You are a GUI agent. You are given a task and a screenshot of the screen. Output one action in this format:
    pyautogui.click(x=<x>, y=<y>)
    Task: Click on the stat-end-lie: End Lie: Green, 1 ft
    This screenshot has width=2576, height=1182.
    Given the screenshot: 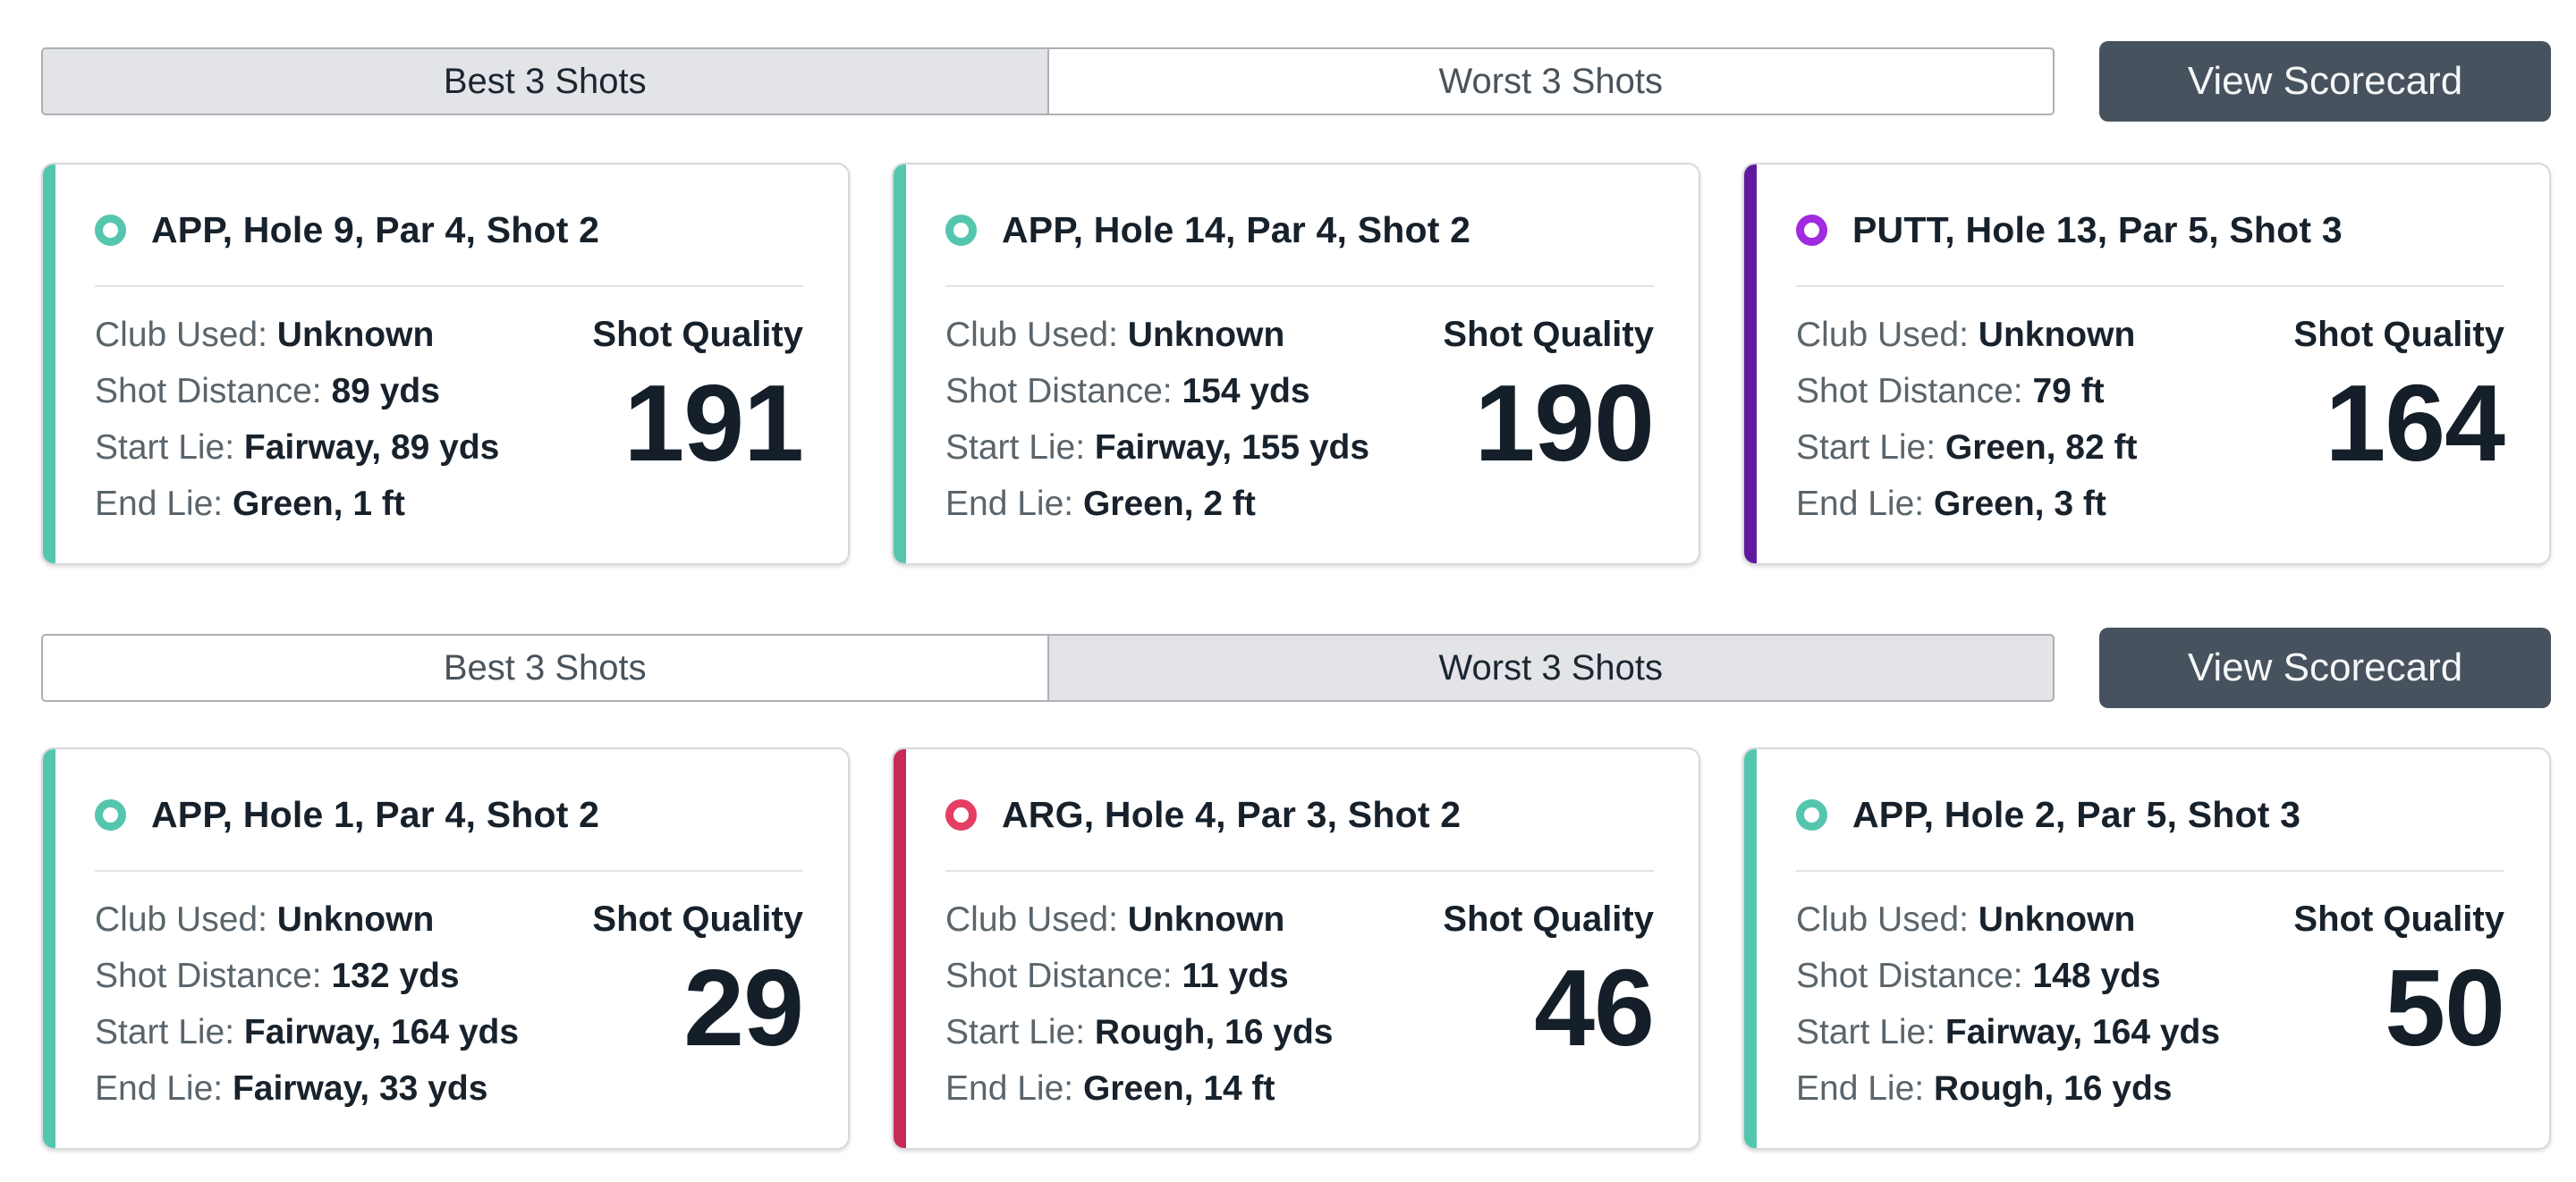 What is the action you would take?
    pyautogui.click(x=343, y=504)
    